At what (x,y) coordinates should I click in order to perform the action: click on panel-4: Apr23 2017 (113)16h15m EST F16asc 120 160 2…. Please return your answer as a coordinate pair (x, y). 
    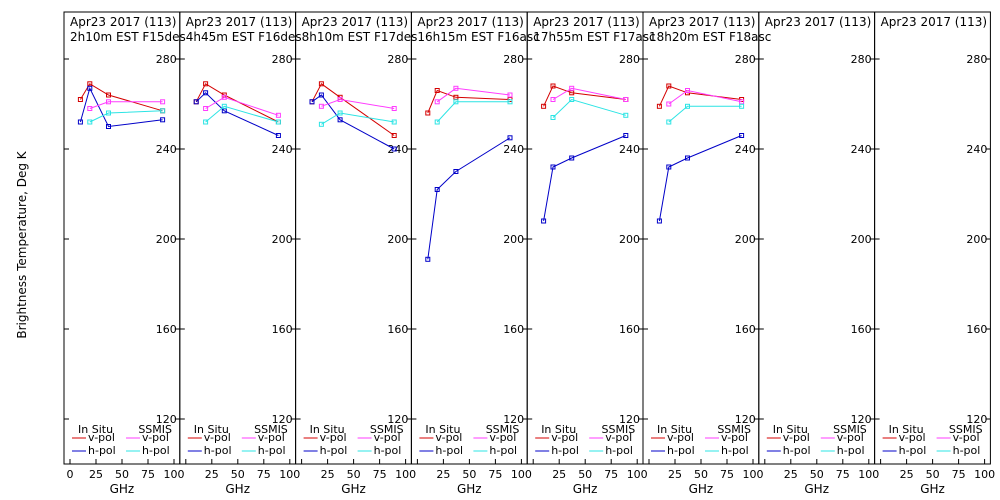
    Looking at the image, I should click on (475, 253).